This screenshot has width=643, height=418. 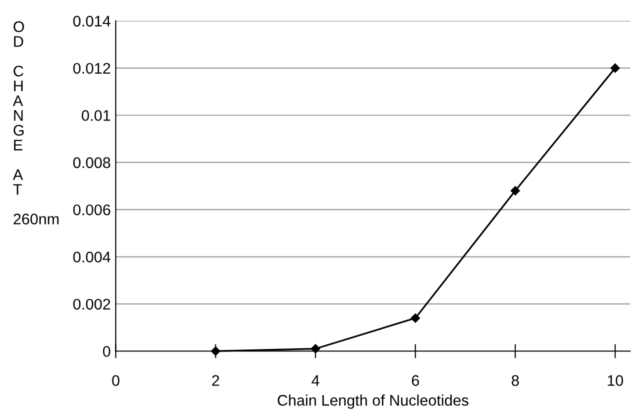 I want to click on x-tick-label: 10, so click(x=616, y=380).